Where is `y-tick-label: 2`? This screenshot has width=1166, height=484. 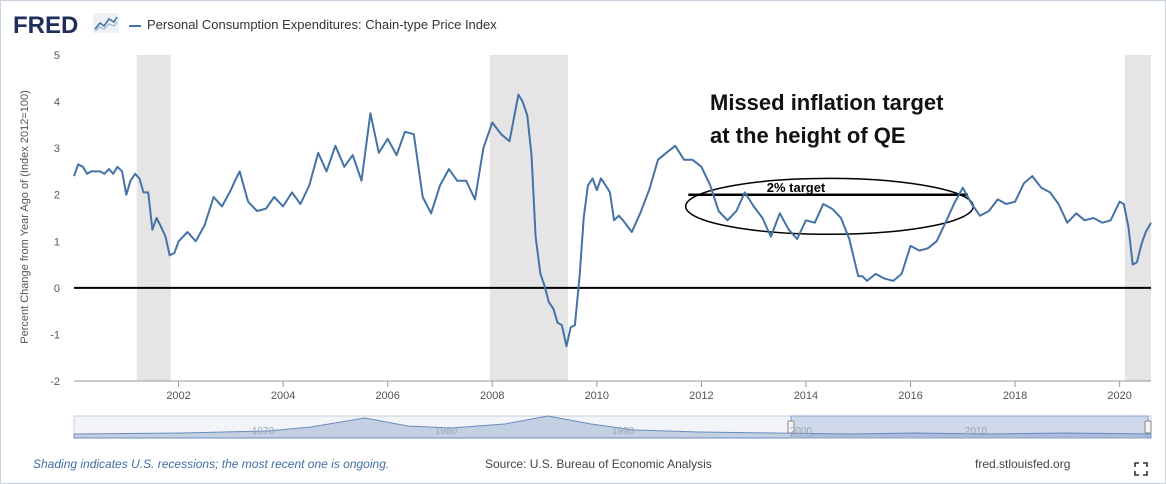
y-tick-label: 2 is located at coordinates (57, 196).